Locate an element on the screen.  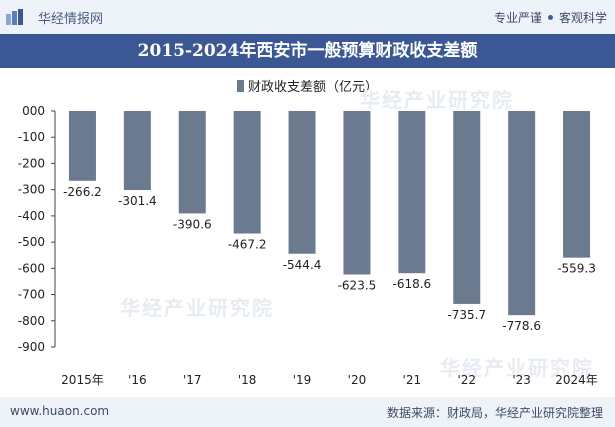
x-tick-label: '20 is located at coordinates (357, 380).